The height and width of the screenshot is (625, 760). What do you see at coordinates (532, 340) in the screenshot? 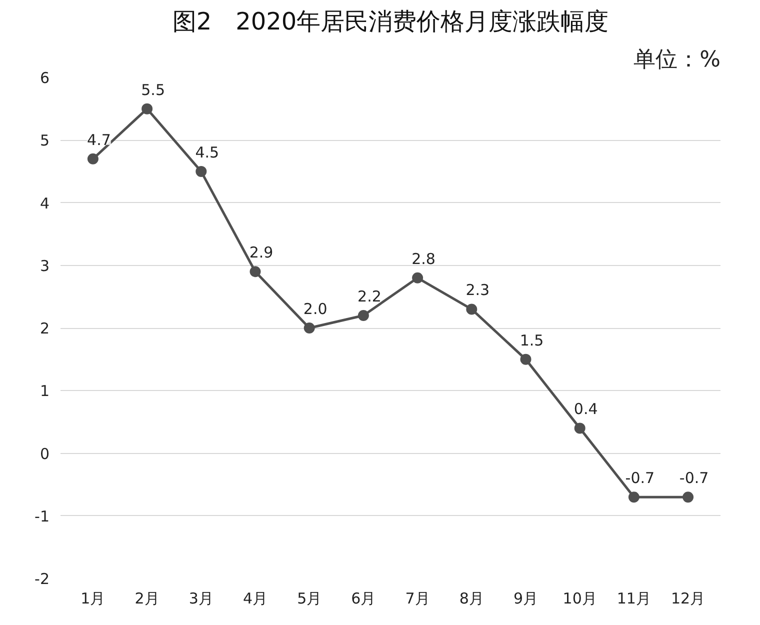
I see `text: 1.5` at bounding box center [532, 340].